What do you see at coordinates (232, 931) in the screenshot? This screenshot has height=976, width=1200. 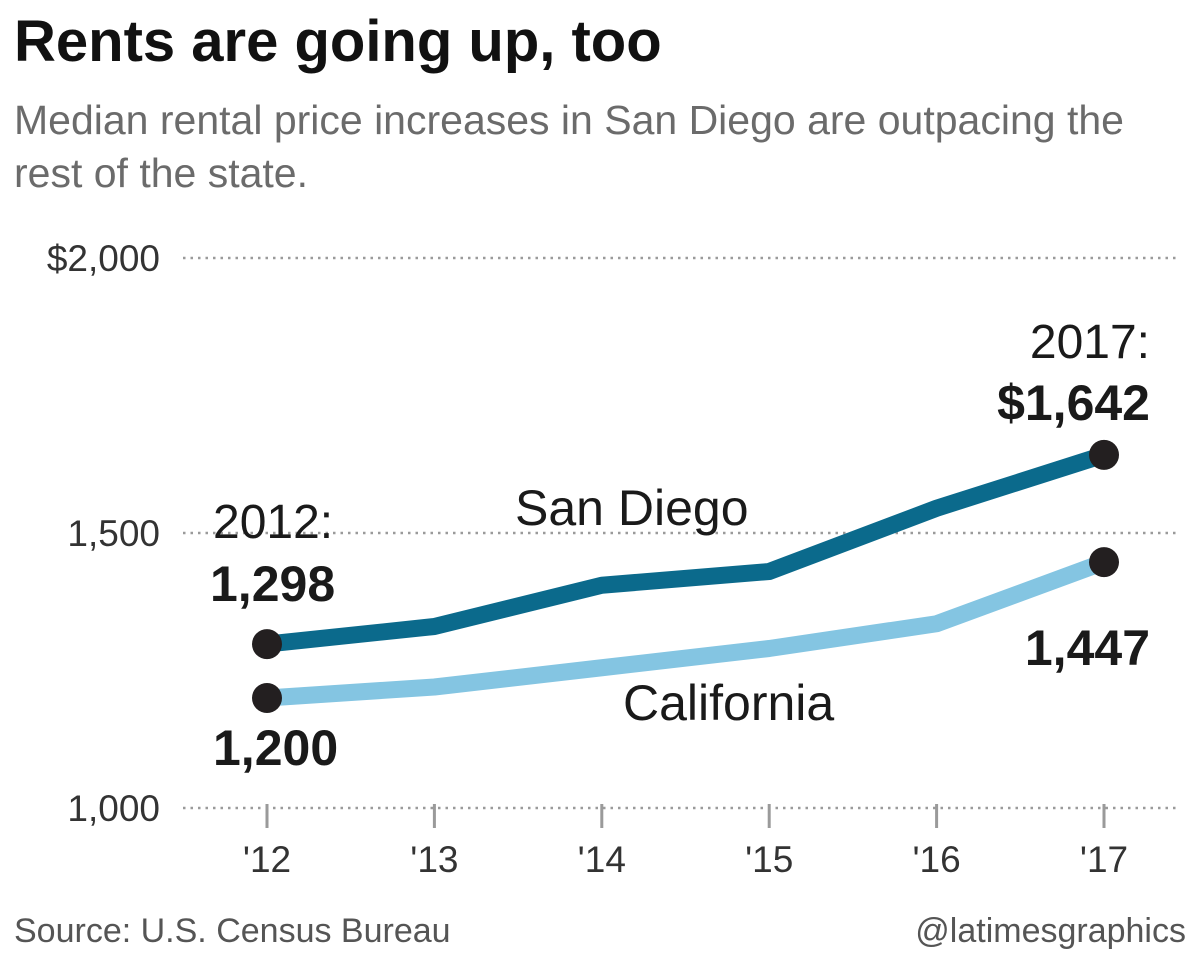 I see `source-note: Source: U.S. Census Bureau` at bounding box center [232, 931].